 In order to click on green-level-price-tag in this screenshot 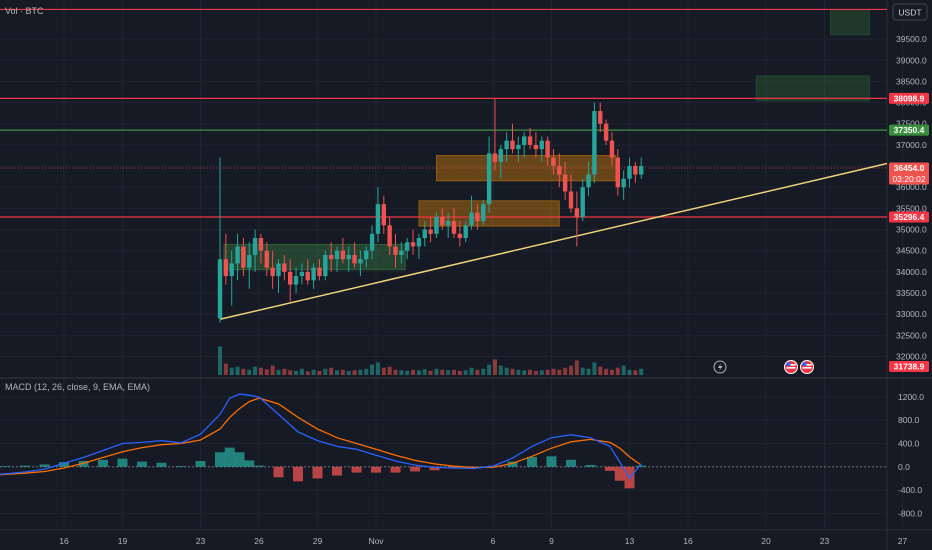, I will do `click(909, 130)`.